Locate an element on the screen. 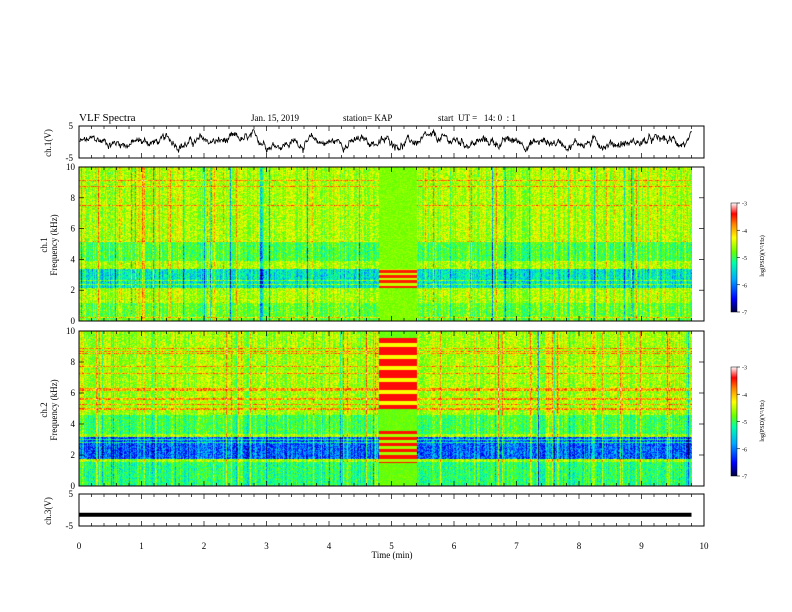  x-tick-label: 7 is located at coordinates (516, 546).